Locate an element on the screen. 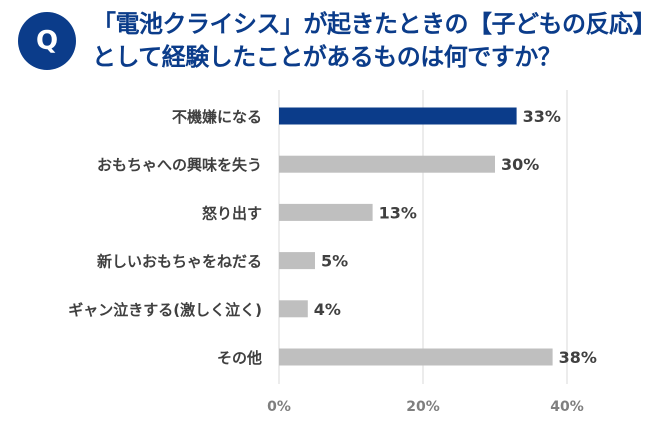  bar-highlighted is located at coordinates (398, 116).